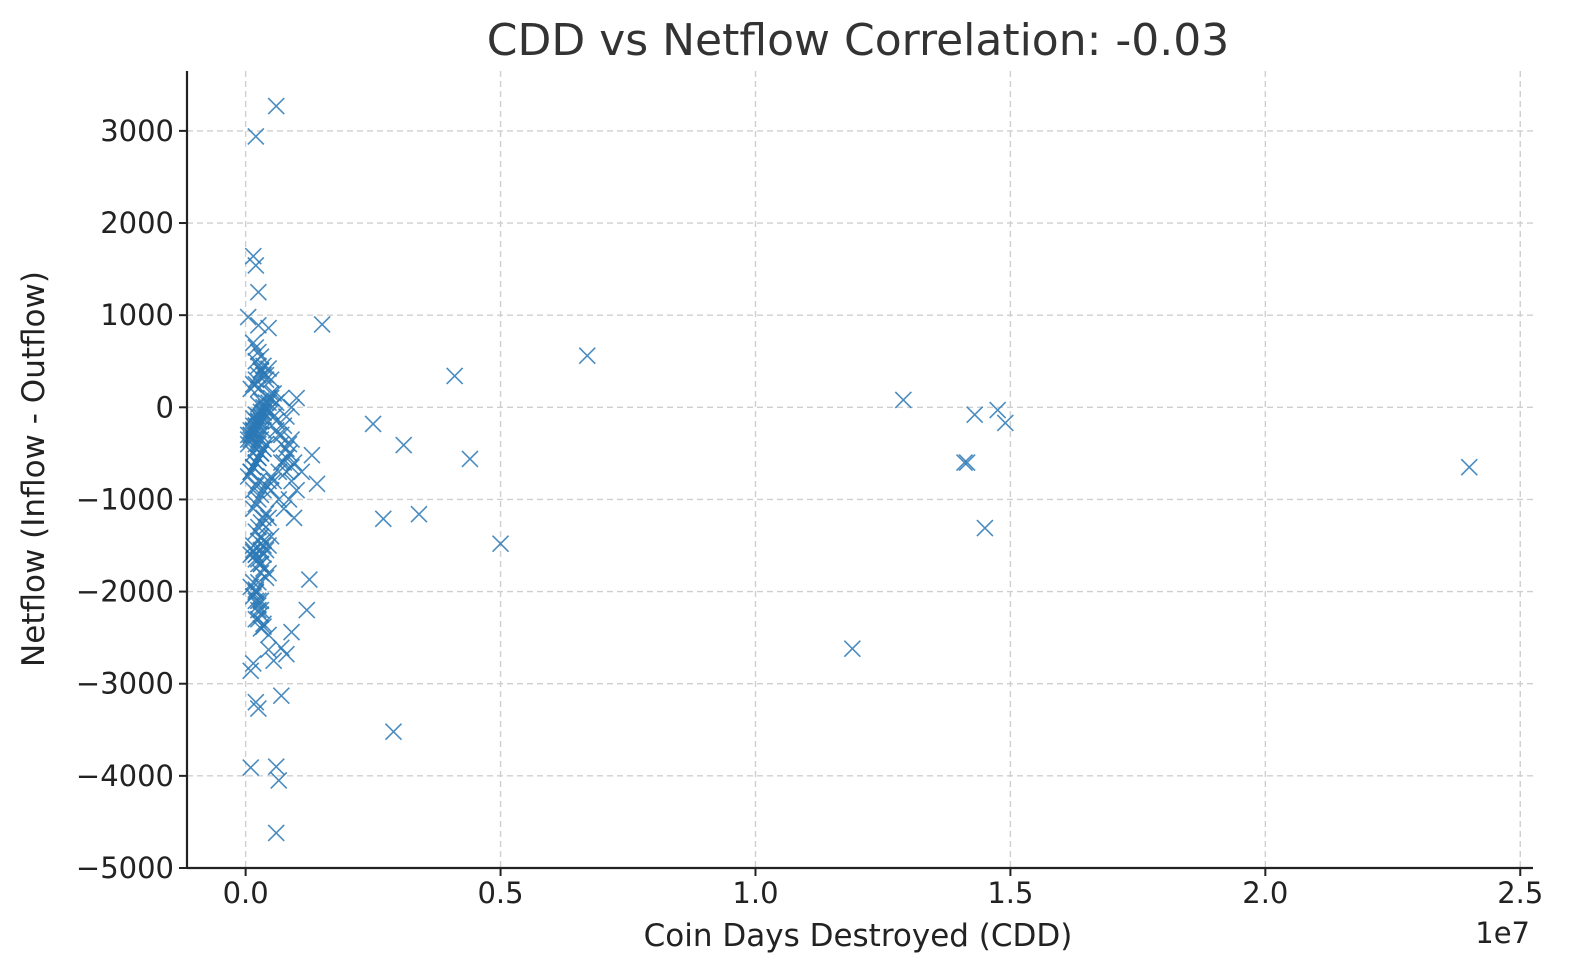  What do you see at coordinates (125, 684) in the screenshot?
I see `y-tick-label: −3000` at bounding box center [125, 684].